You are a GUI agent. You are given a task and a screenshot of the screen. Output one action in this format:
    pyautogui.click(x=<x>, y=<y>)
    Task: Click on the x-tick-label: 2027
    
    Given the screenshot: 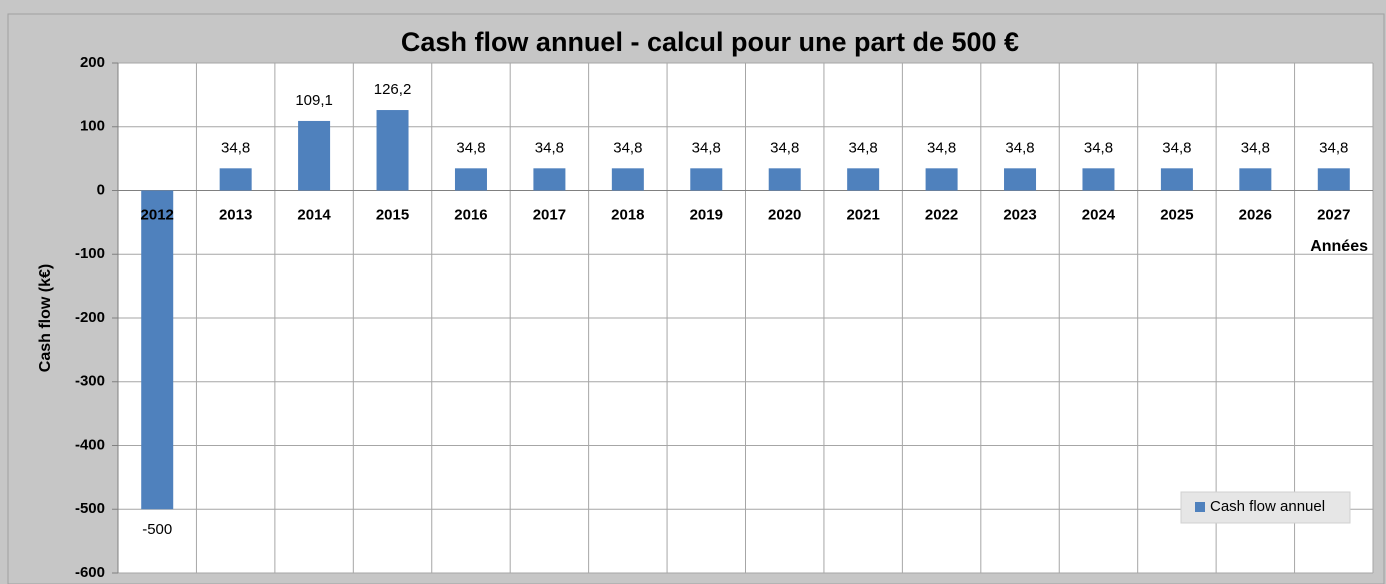 What is the action you would take?
    pyautogui.click(x=1333, y=214)
    